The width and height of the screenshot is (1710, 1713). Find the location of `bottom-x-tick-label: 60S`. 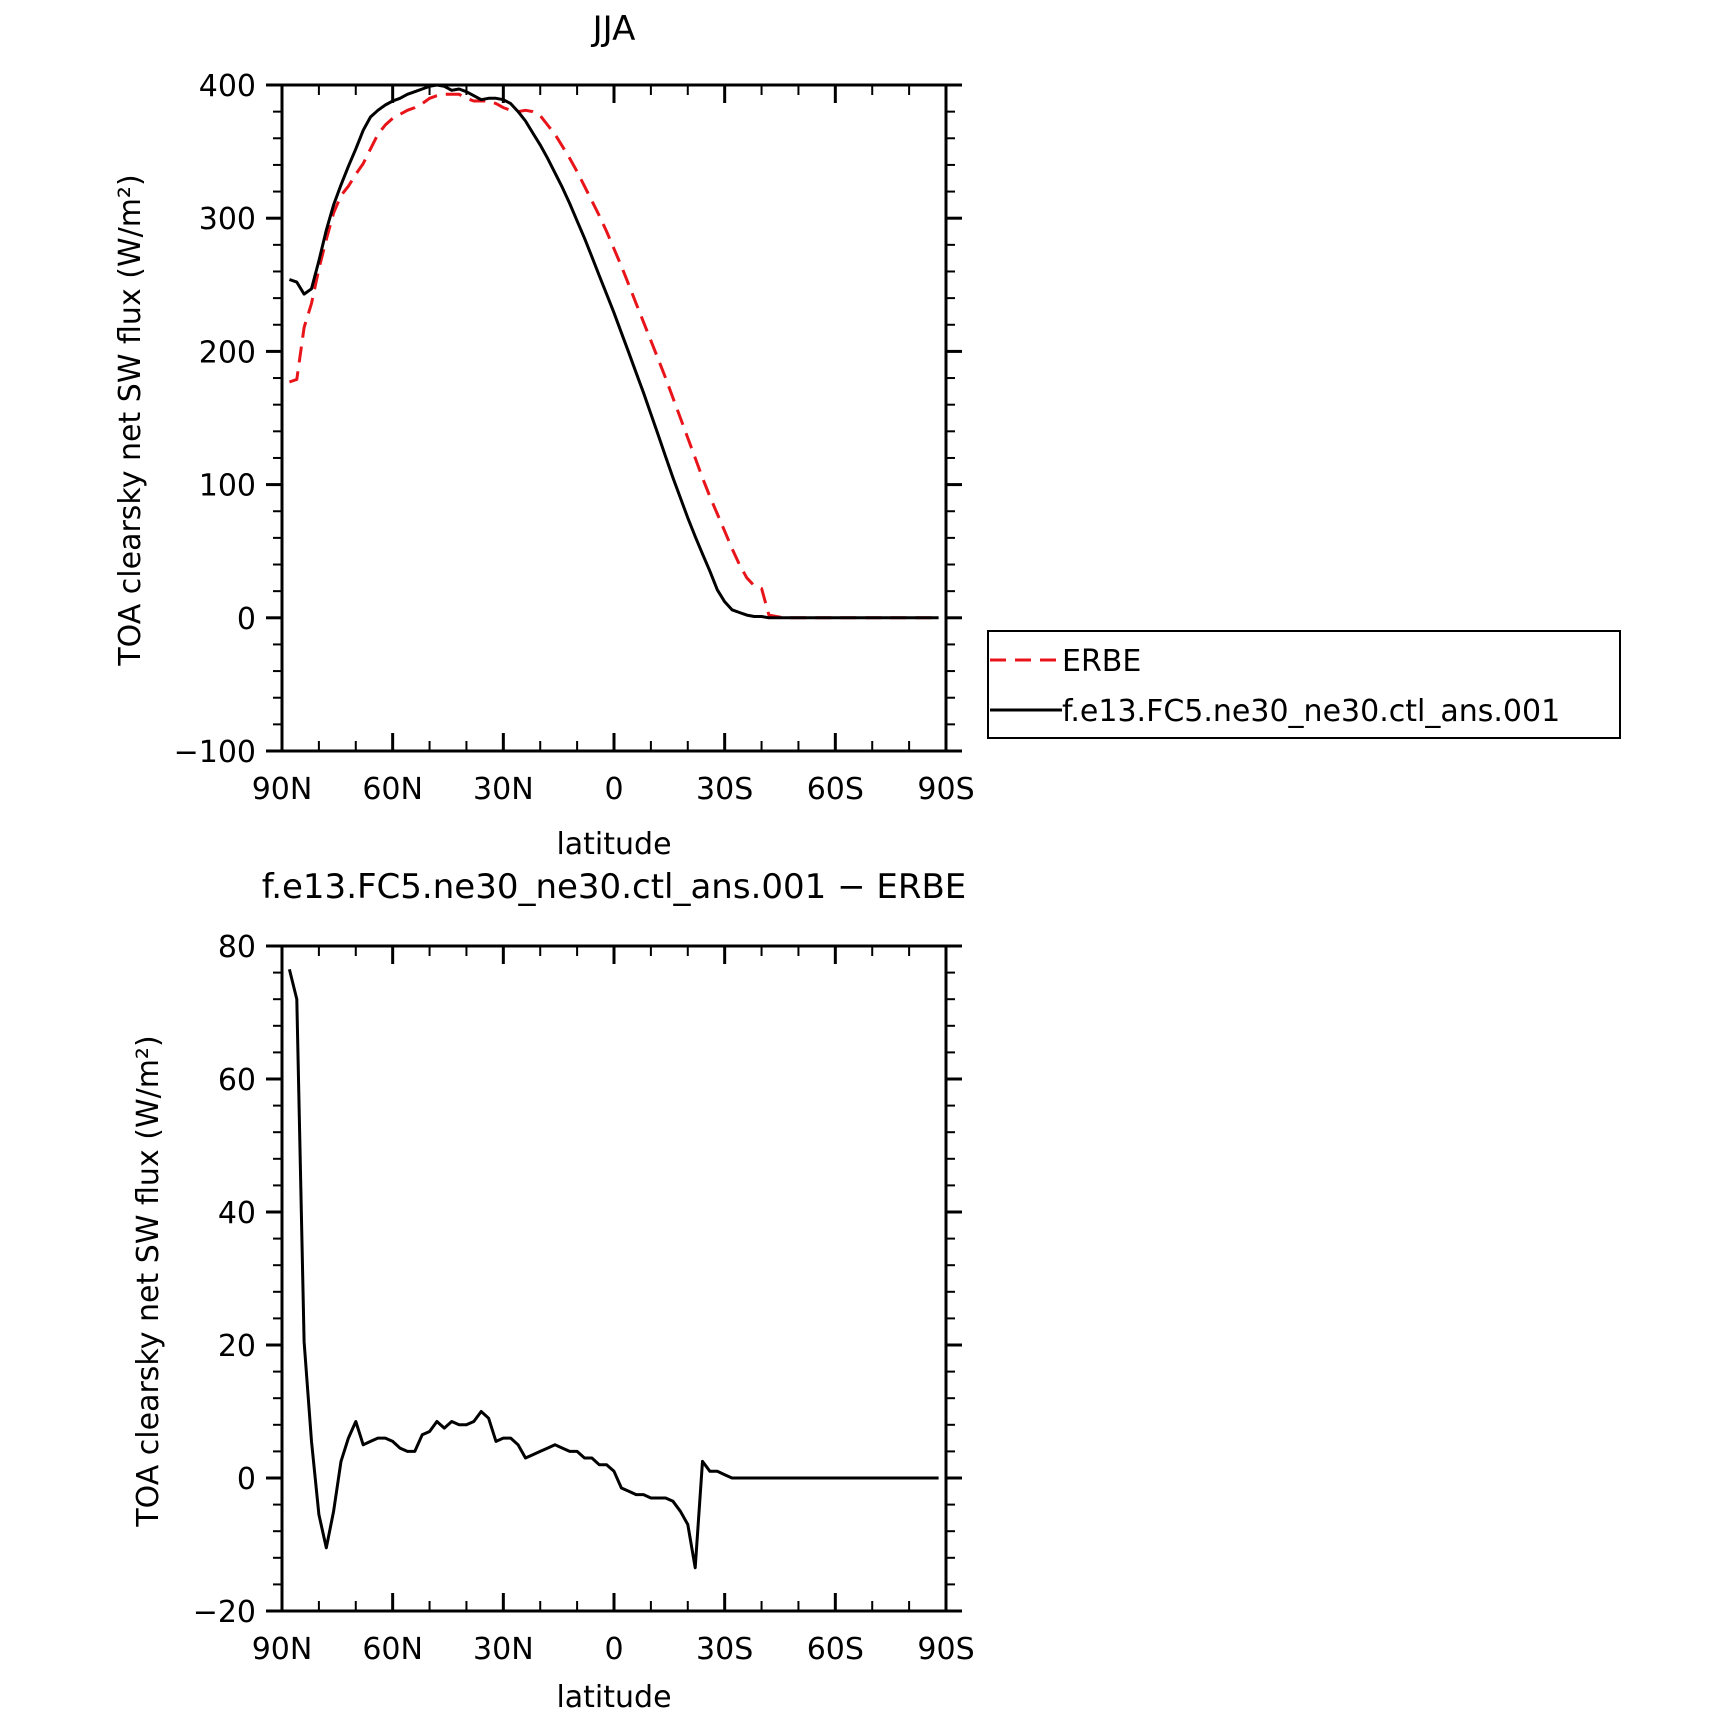

bottom-x-tick-label: 60S is located at coordinates (835, 1649).